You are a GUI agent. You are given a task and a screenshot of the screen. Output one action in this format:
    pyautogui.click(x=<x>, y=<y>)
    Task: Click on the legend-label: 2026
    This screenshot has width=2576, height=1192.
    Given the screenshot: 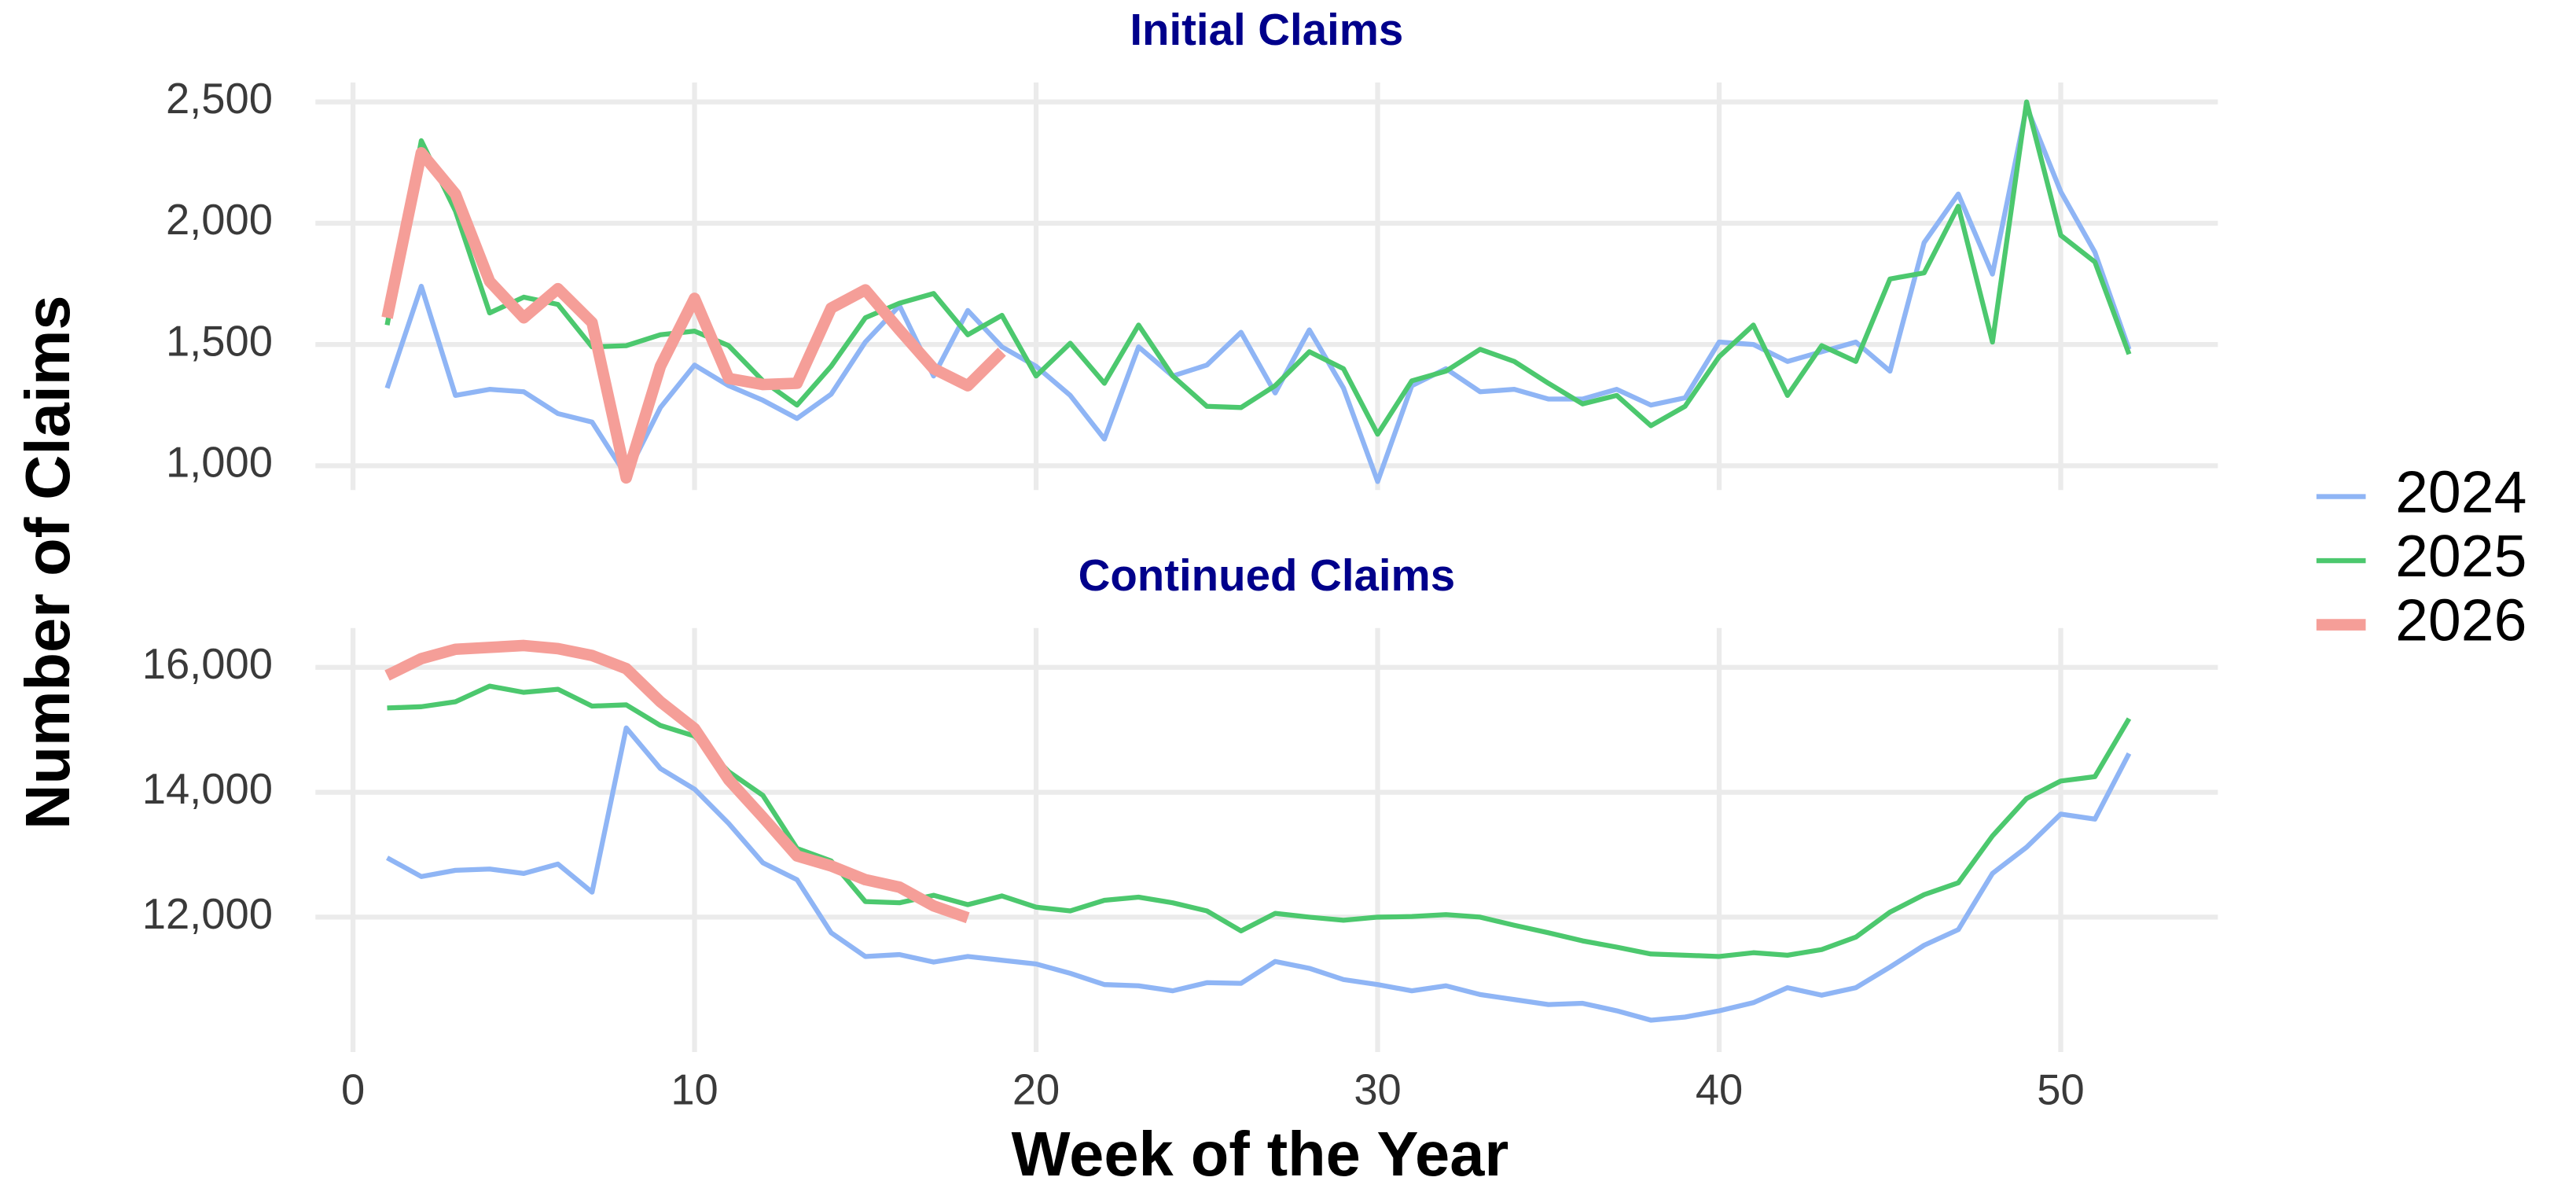 What is the action you would take?
    pyautogui.click(x=2460, y=620)
    